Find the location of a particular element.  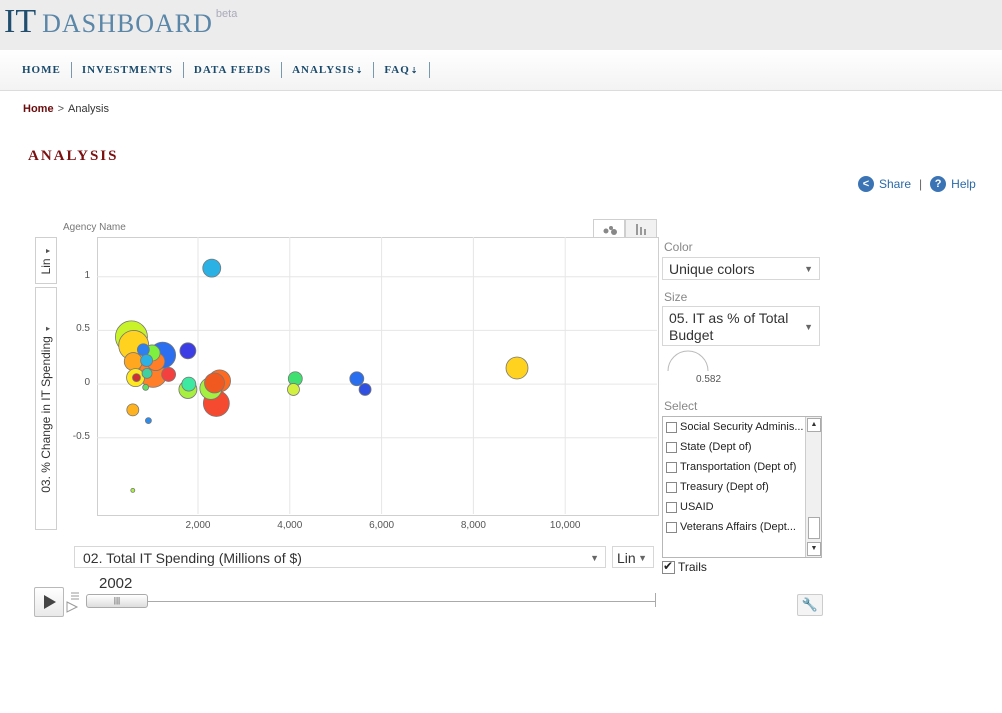

x-axis-metric-select: 02. Total IT Spending (Millions of $) ▼ is located at coordinates (340, 557).